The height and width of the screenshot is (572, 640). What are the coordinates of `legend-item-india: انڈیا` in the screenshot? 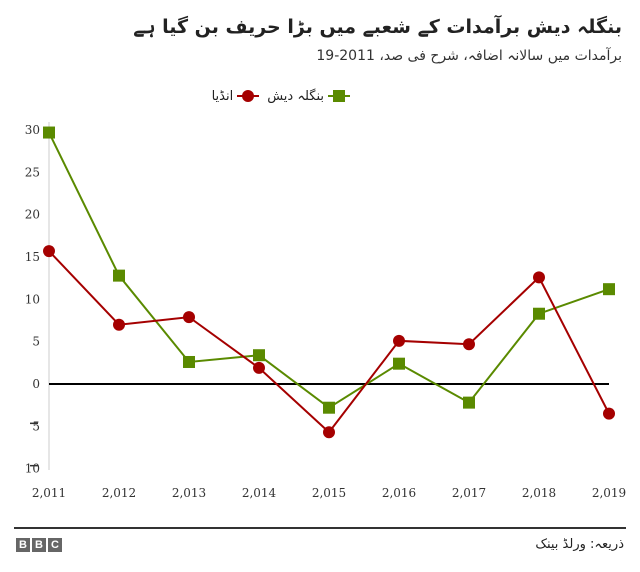 It's located at (236, 96).